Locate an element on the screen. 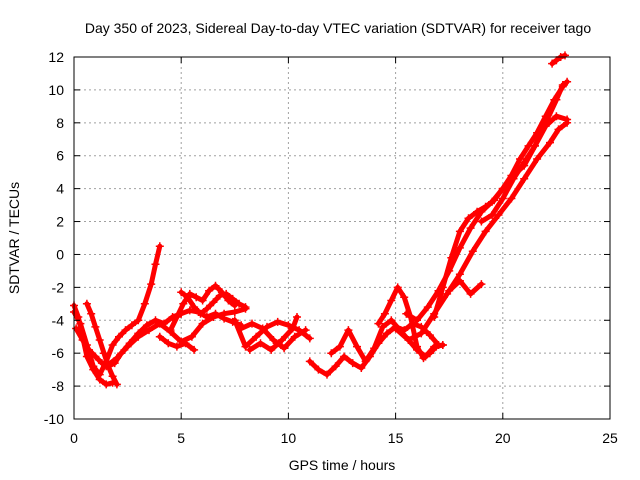 The height and width of the screenshot is (480, 640). y-tick-label: 10 is located at coordinates (56, 90).